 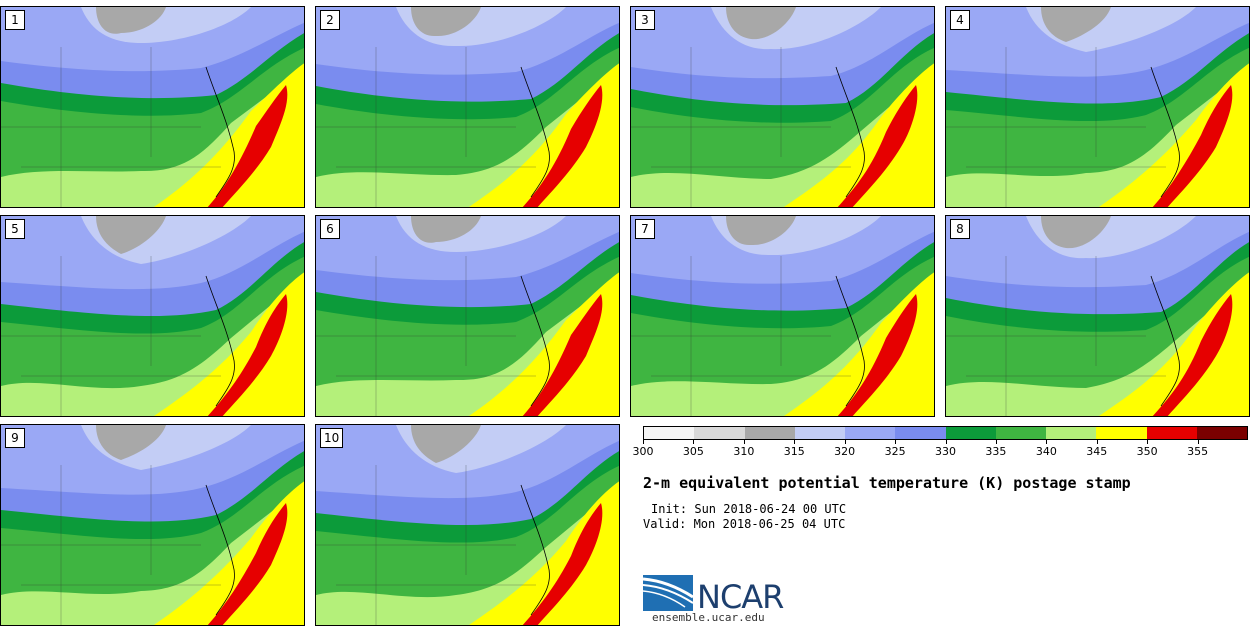 I want to click on colorbar-tick-label: 345, so click(x=1097, y=451).